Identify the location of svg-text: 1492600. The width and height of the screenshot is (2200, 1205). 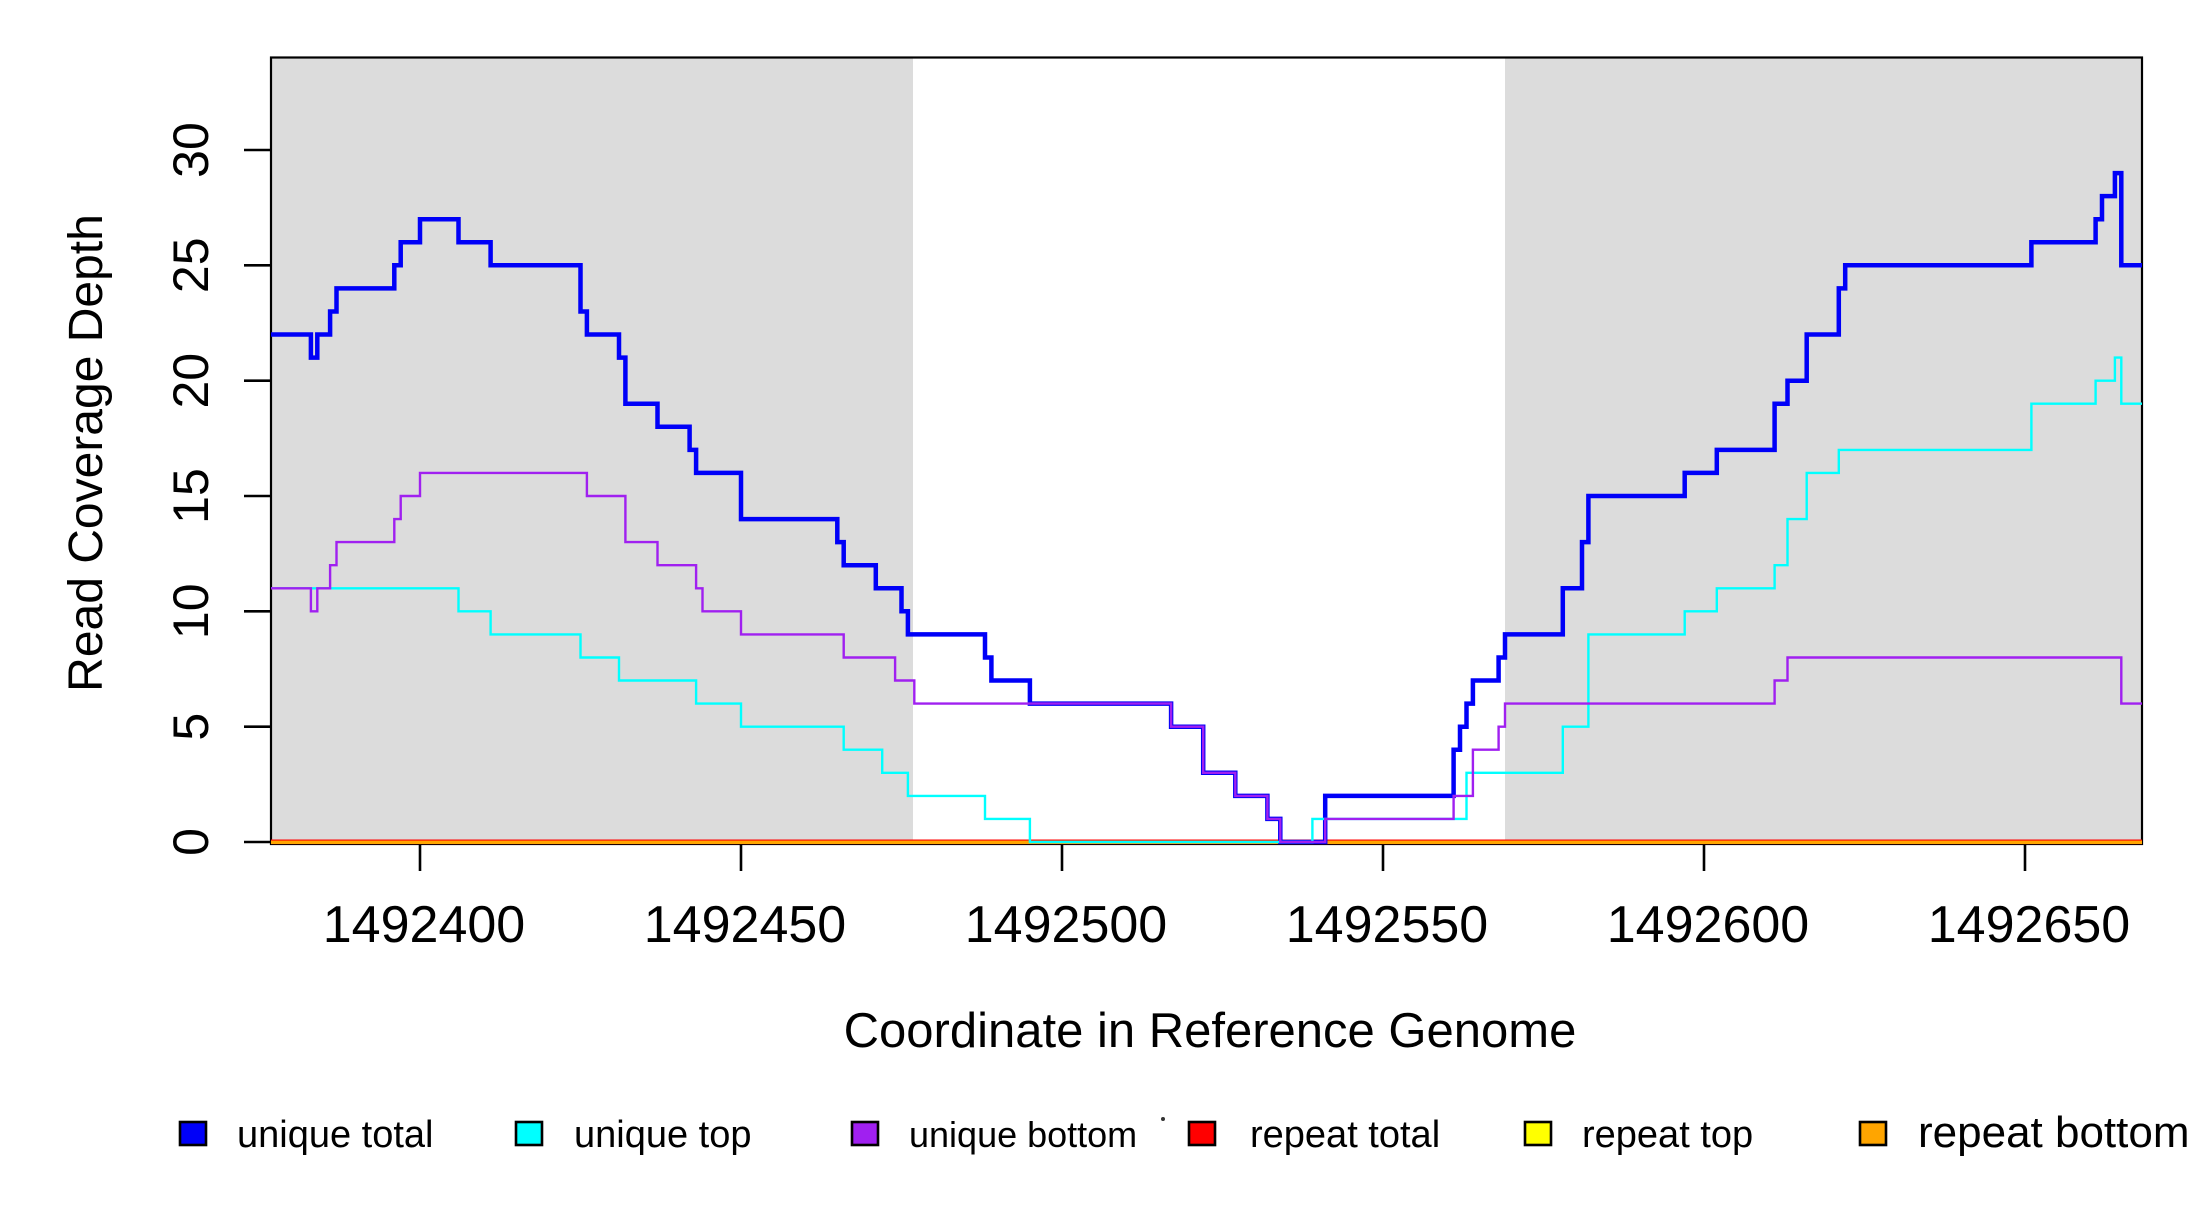
(1708, 925).